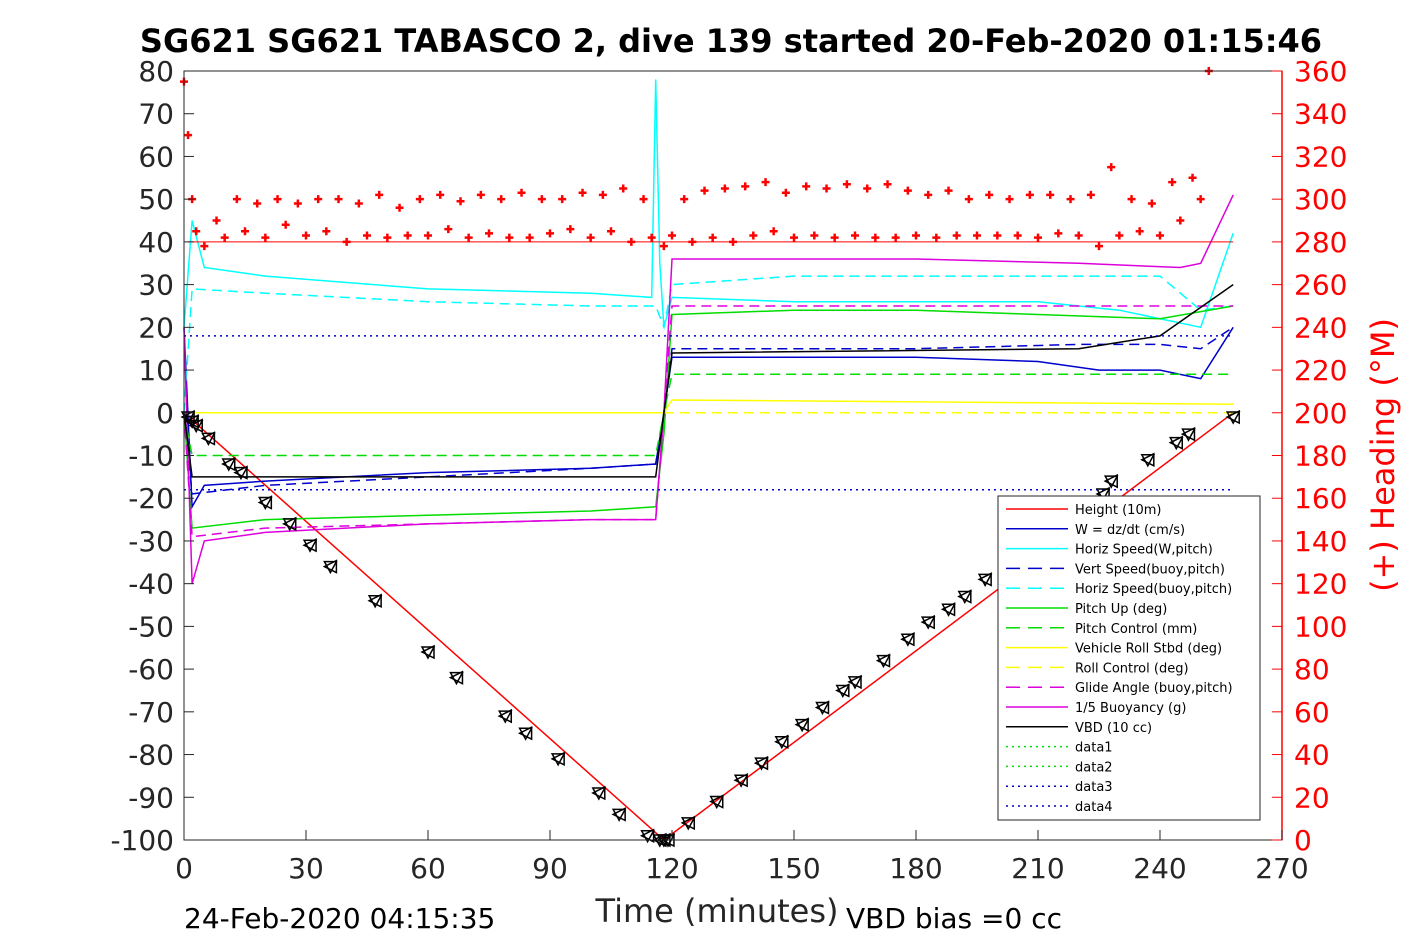 This screenshot has width=1417, height=945. What do you see at coordinates (1094, 748) in the screenshot?
I see `legend-label: data1` at bounding box center [1094, 748].